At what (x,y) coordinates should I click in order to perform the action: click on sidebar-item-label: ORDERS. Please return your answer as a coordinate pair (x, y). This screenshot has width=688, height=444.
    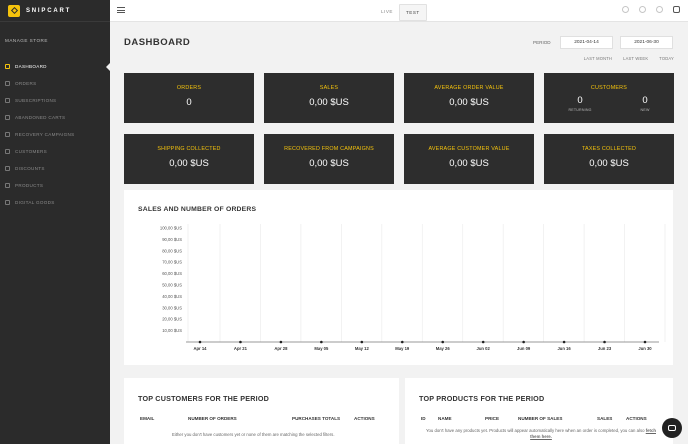
    Looking at the image, I should click on (26, 83).